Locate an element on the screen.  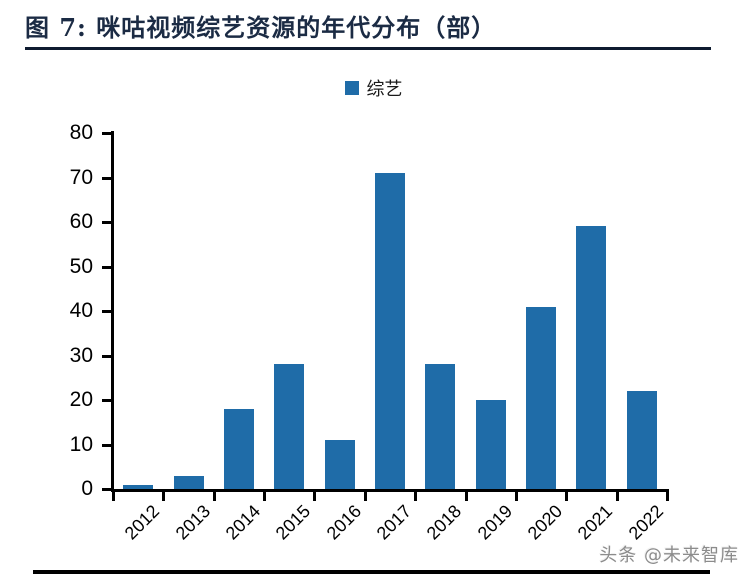
y-tick-label: 50 is located at coordinates (81, 266).